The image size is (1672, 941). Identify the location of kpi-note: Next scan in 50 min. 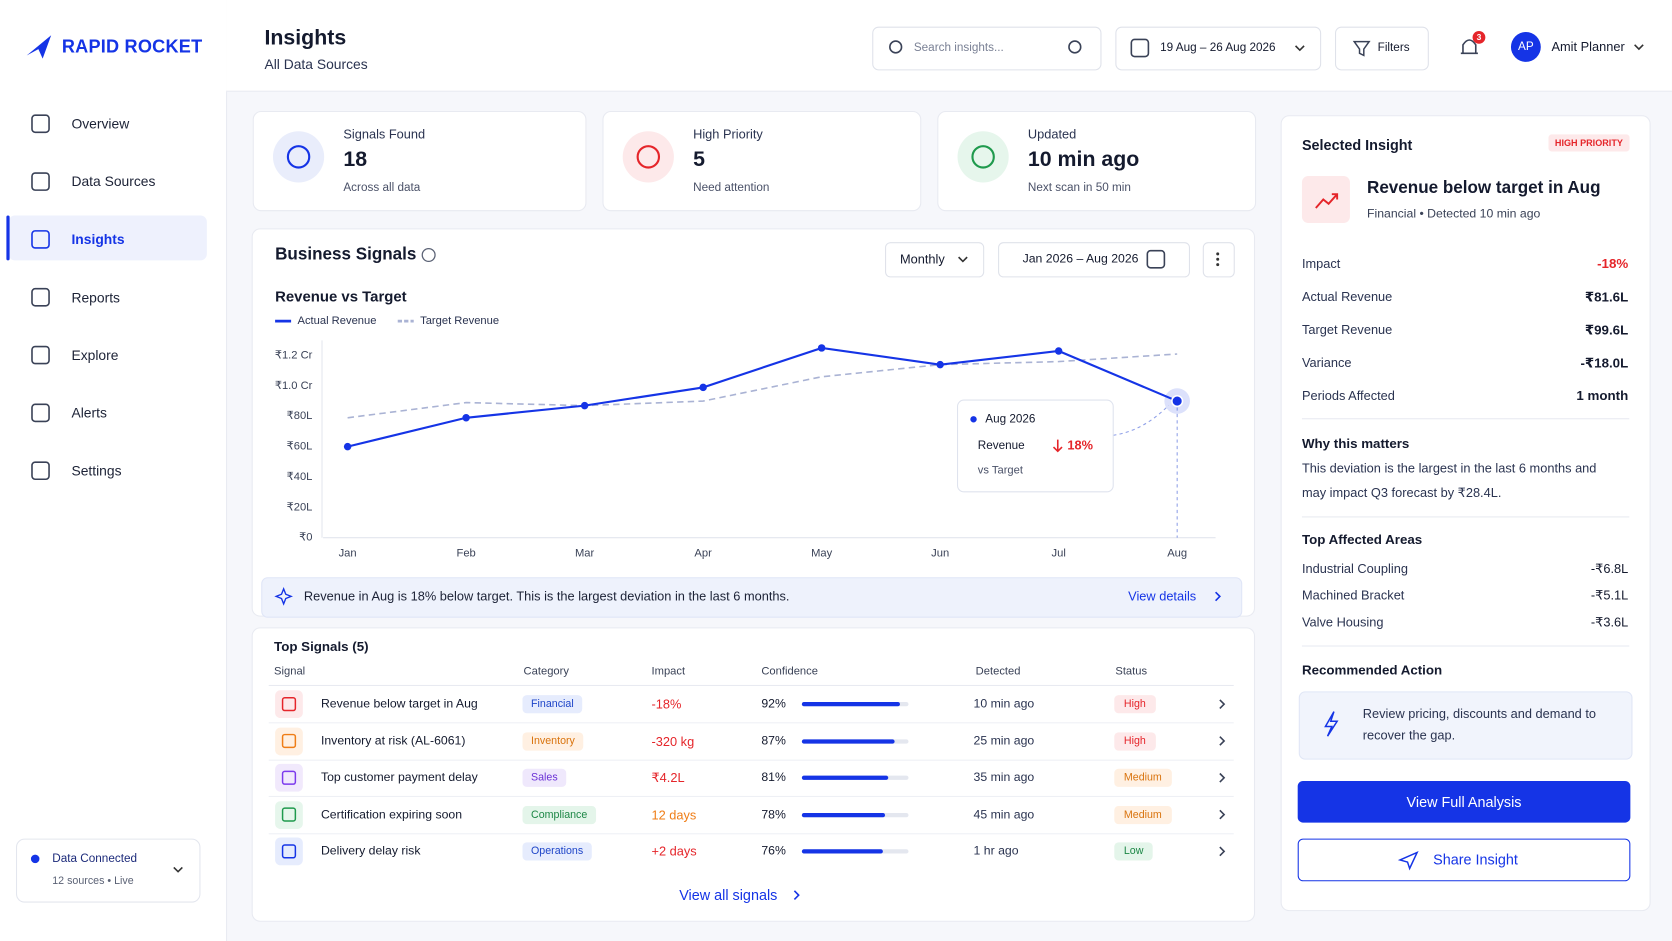
(1079, 188).